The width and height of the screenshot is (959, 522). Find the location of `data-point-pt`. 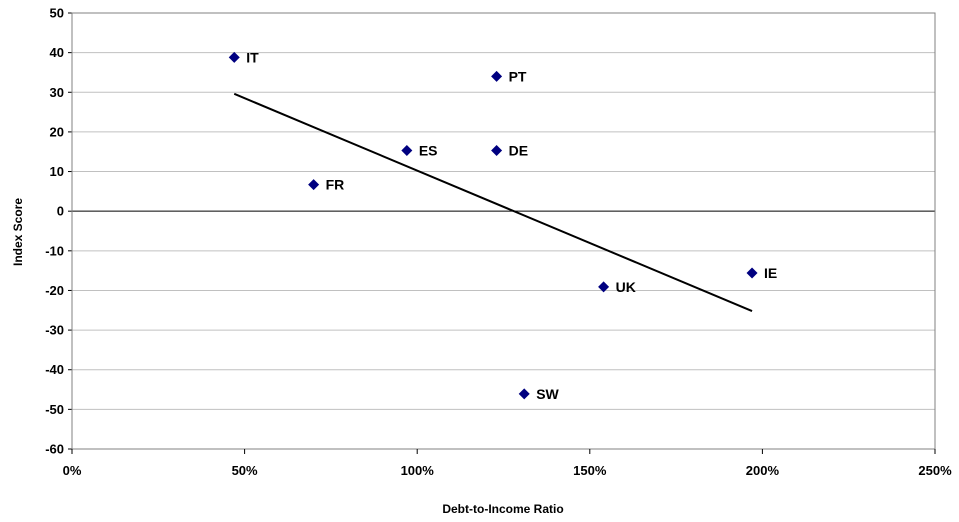

data-point-pt is located at coordinates (497, 76).